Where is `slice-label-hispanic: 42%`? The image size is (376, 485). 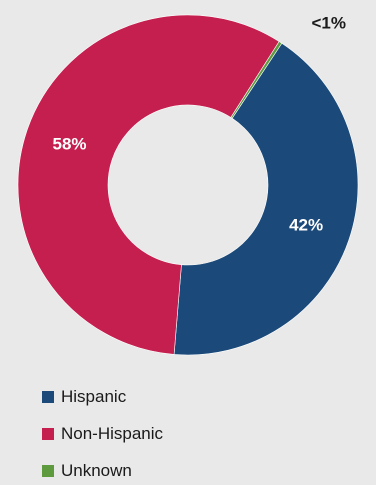 slice-label-hispanic: 42% is located at coordinates (306, 224).